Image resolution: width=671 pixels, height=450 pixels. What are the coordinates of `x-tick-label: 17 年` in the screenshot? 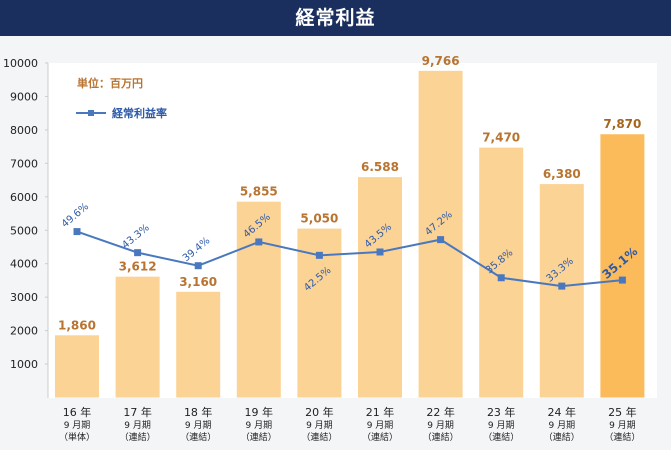 It's located at (137, 412).